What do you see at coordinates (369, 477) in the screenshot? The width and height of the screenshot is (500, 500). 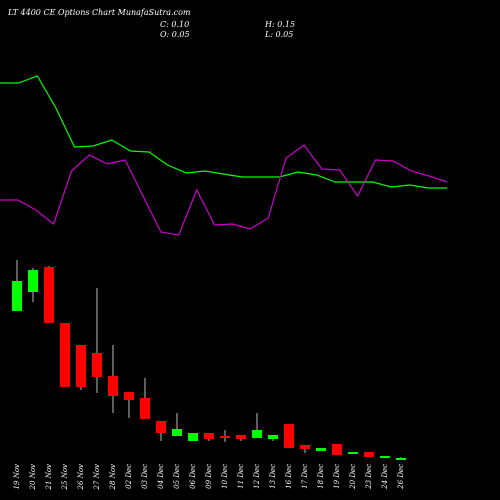 I see `x-tick-label: 23 Dec` at bounding box center [369, 477].